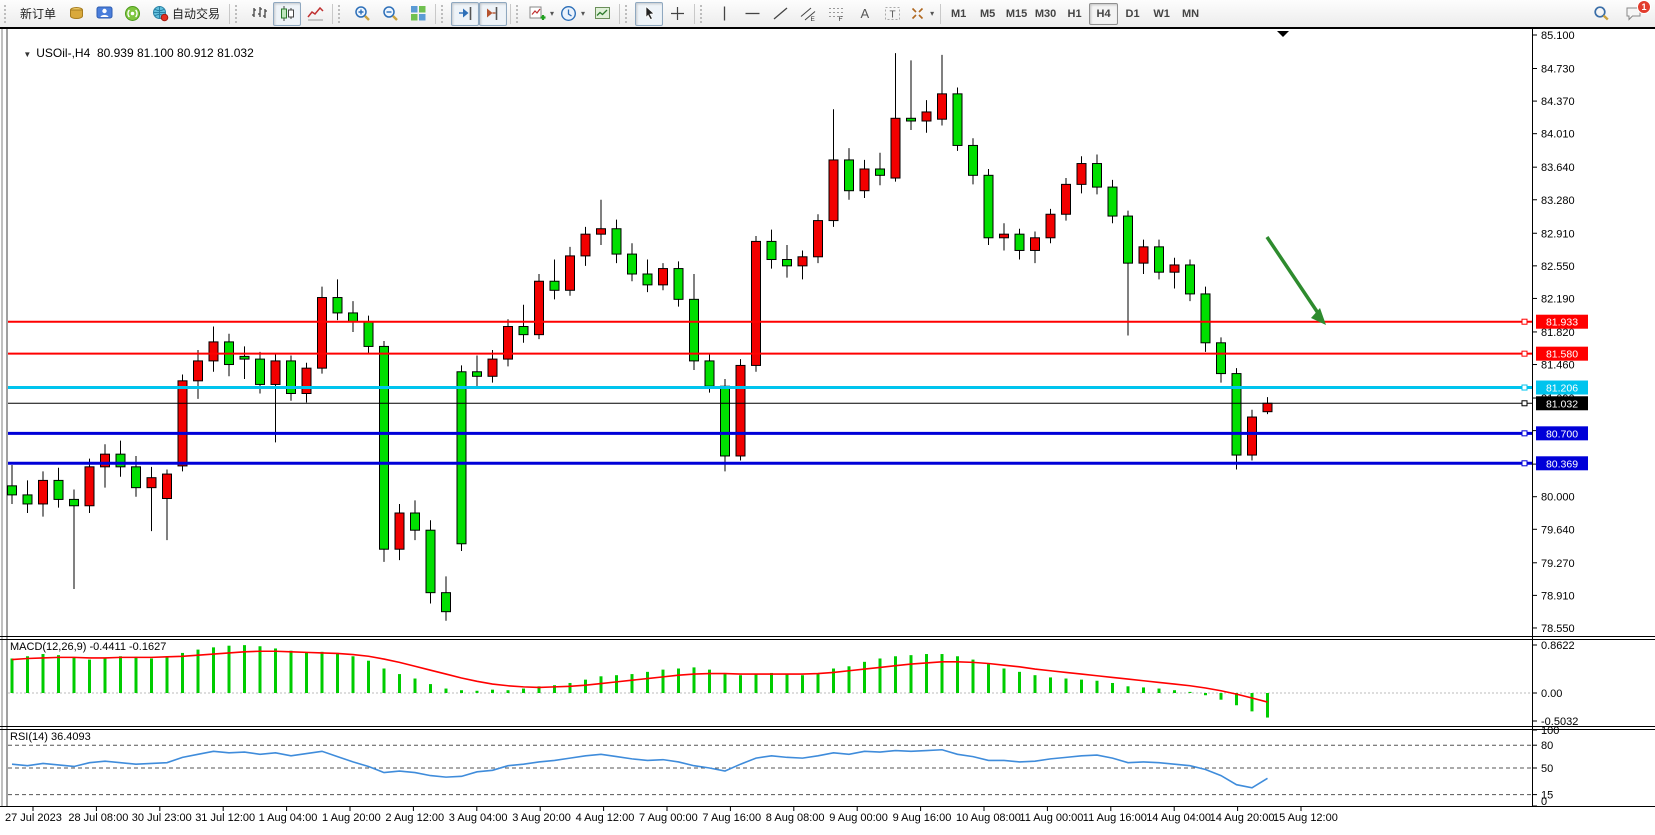 The width and height of the screenshot is (1655, 835). I want to click on trendline-button, so click(780, 14).